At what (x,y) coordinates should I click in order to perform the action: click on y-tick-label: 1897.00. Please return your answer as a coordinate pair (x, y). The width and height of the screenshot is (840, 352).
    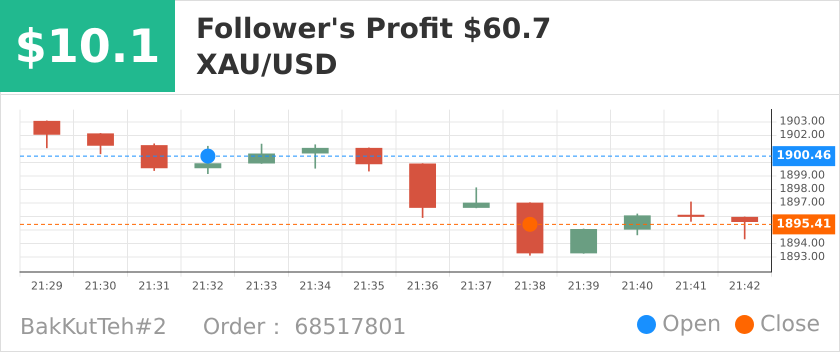
    Looking at the image, I should click on (803, 202).